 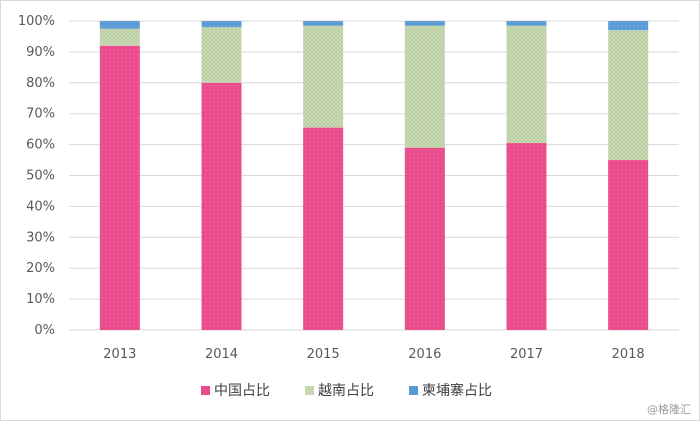 I want to click on y-tick-label: 80%, so click(x=40, y=83).